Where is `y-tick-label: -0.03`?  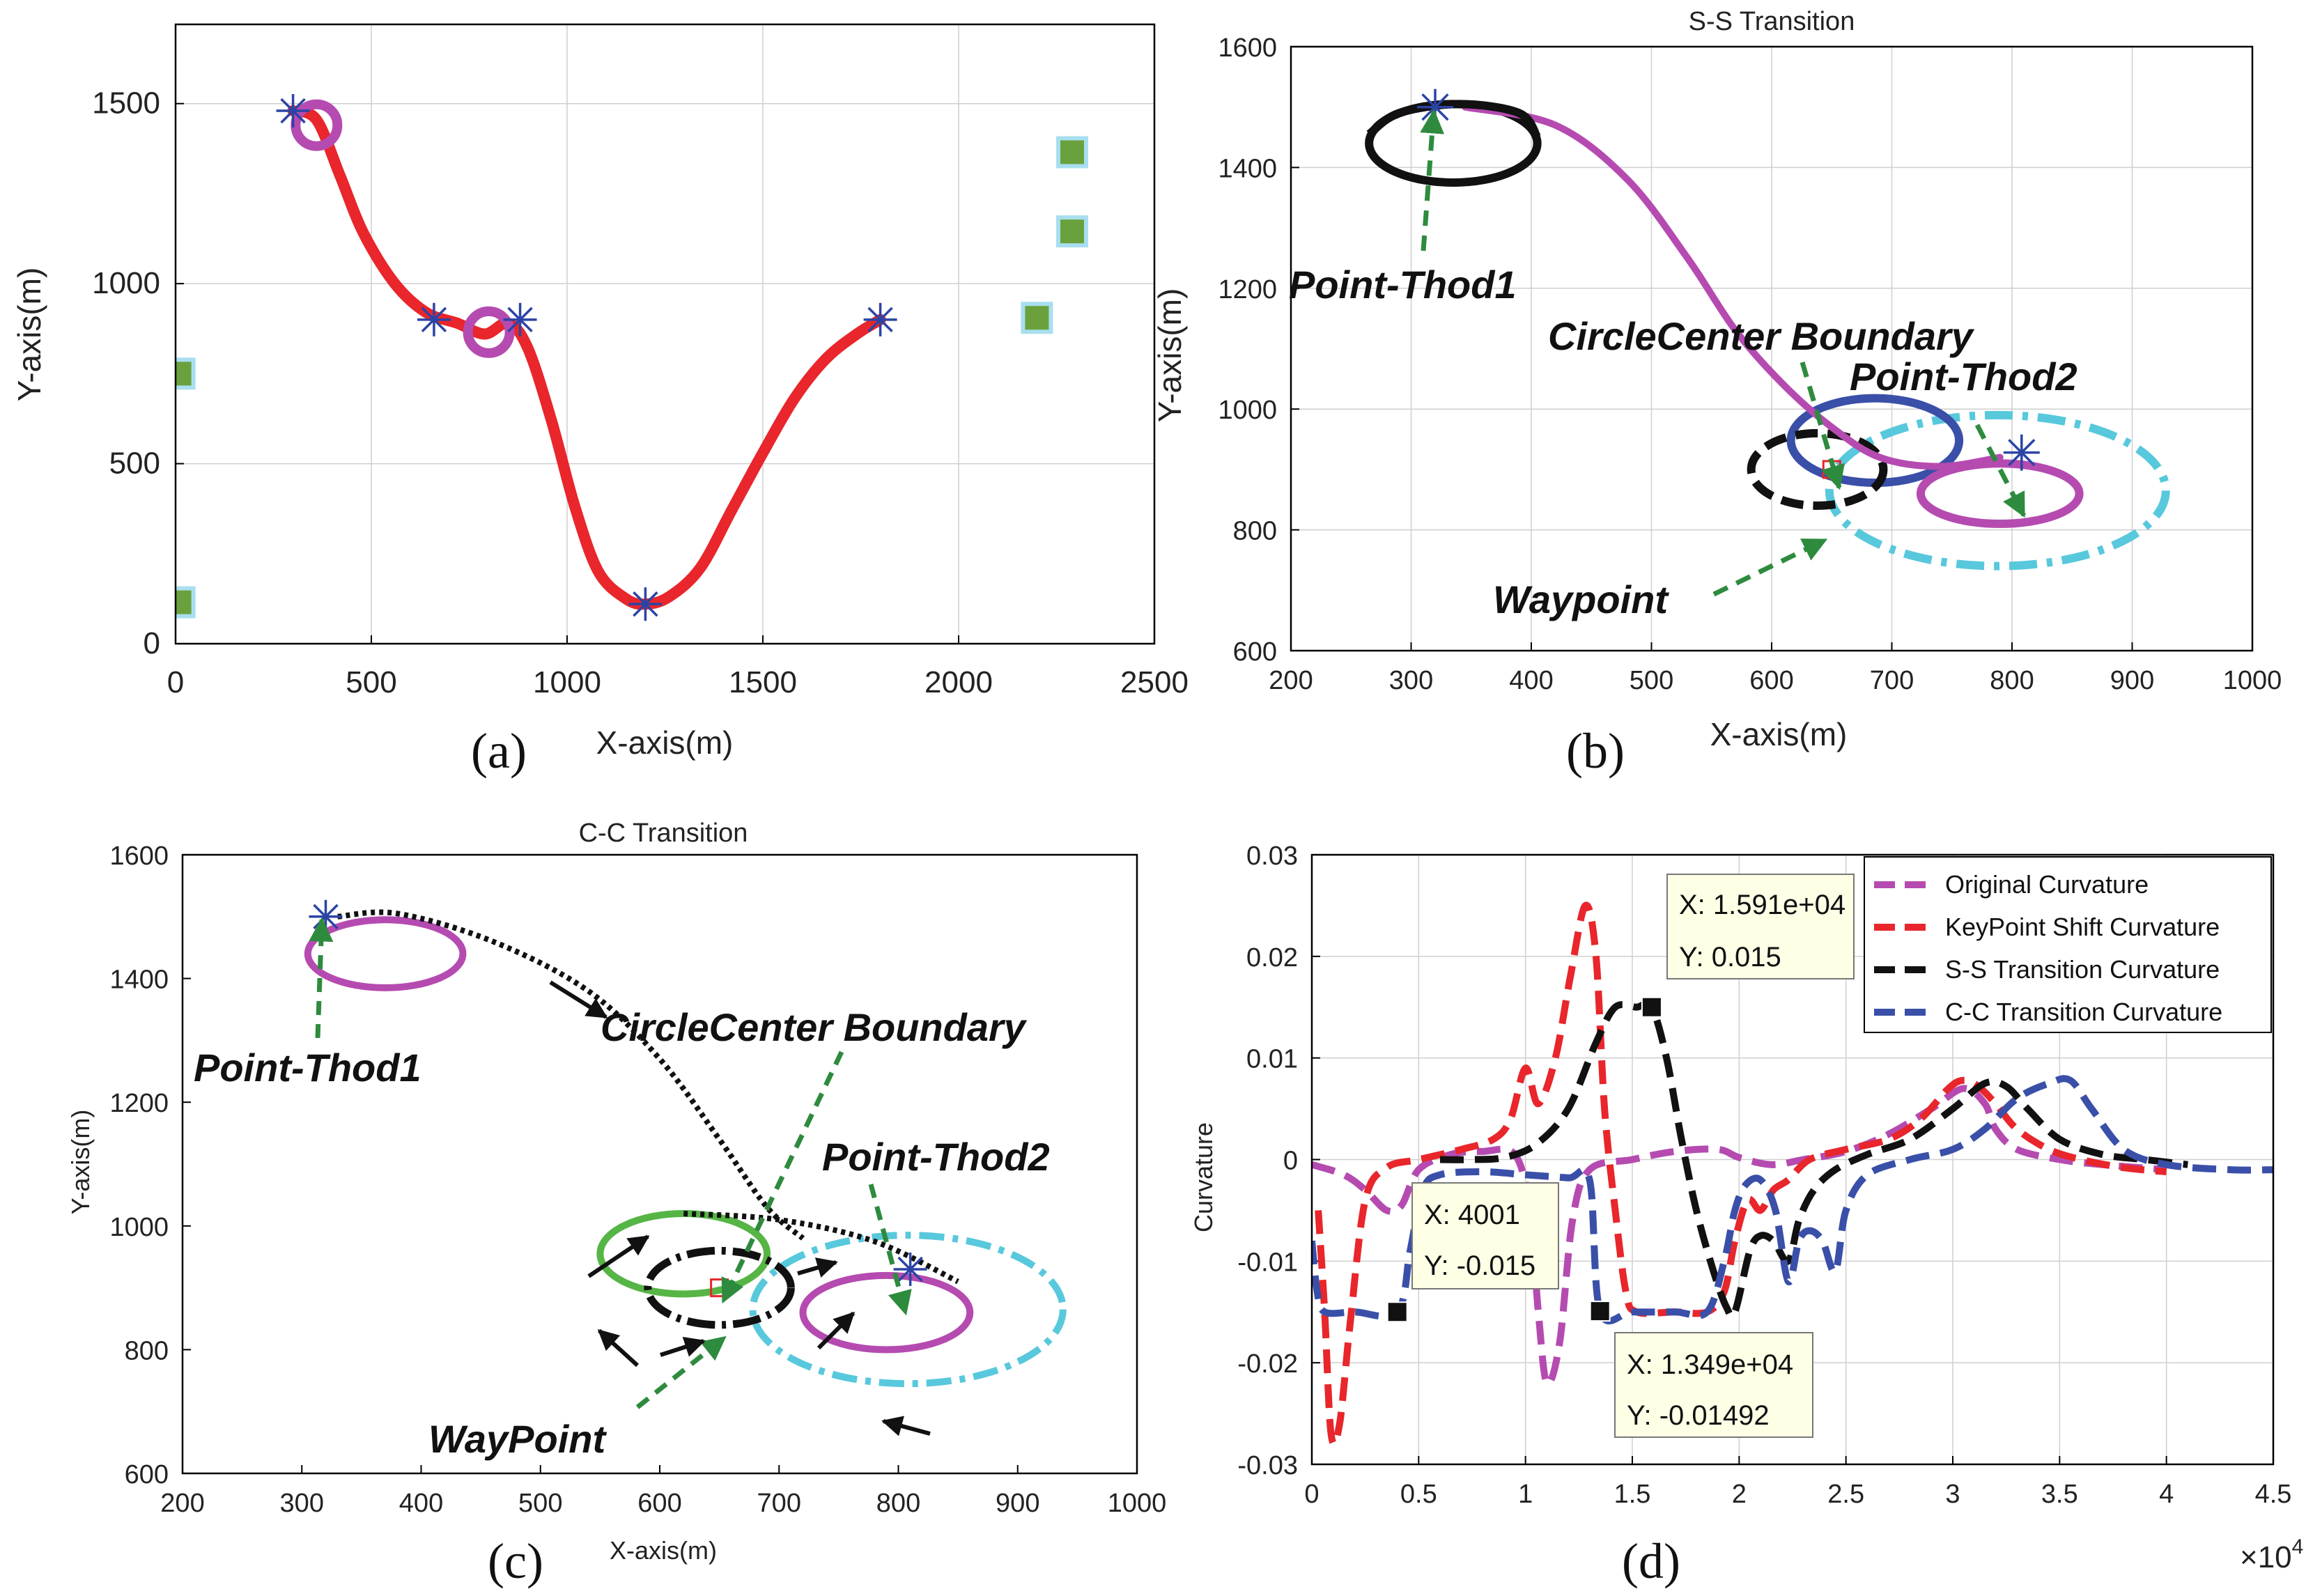
y-tick-label: -0.03 is located at coordinates (1267, 1466).